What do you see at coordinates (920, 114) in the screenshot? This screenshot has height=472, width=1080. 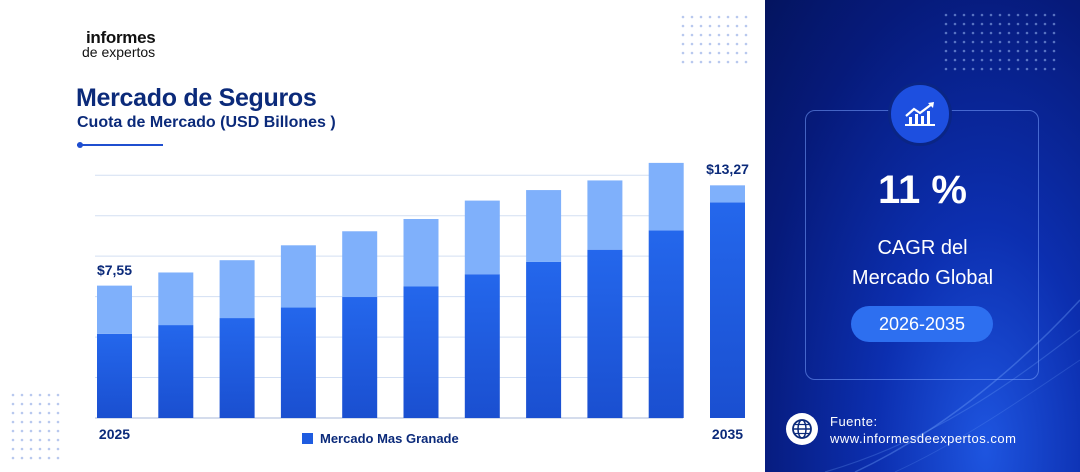 I see `trend-chart-icon` at bounding box center [920, 114].